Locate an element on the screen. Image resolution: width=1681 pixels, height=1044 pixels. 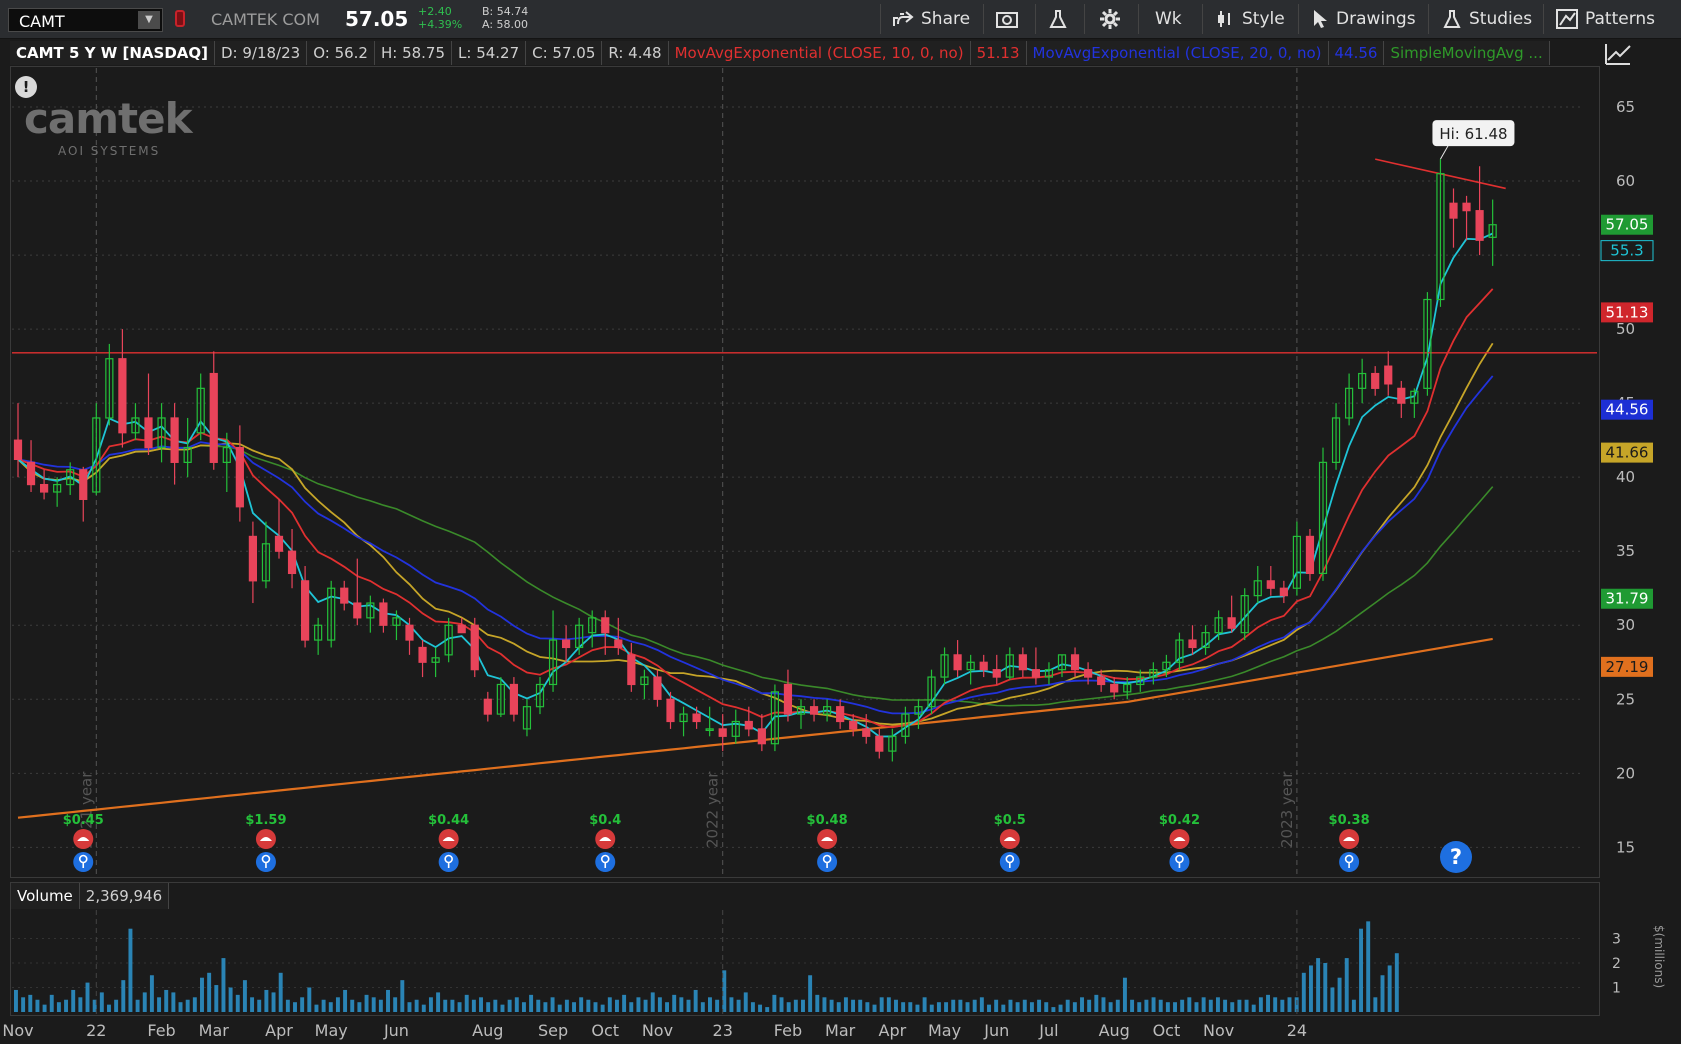
company-name: CAMTEK COM is located at coordinates (265, 19).